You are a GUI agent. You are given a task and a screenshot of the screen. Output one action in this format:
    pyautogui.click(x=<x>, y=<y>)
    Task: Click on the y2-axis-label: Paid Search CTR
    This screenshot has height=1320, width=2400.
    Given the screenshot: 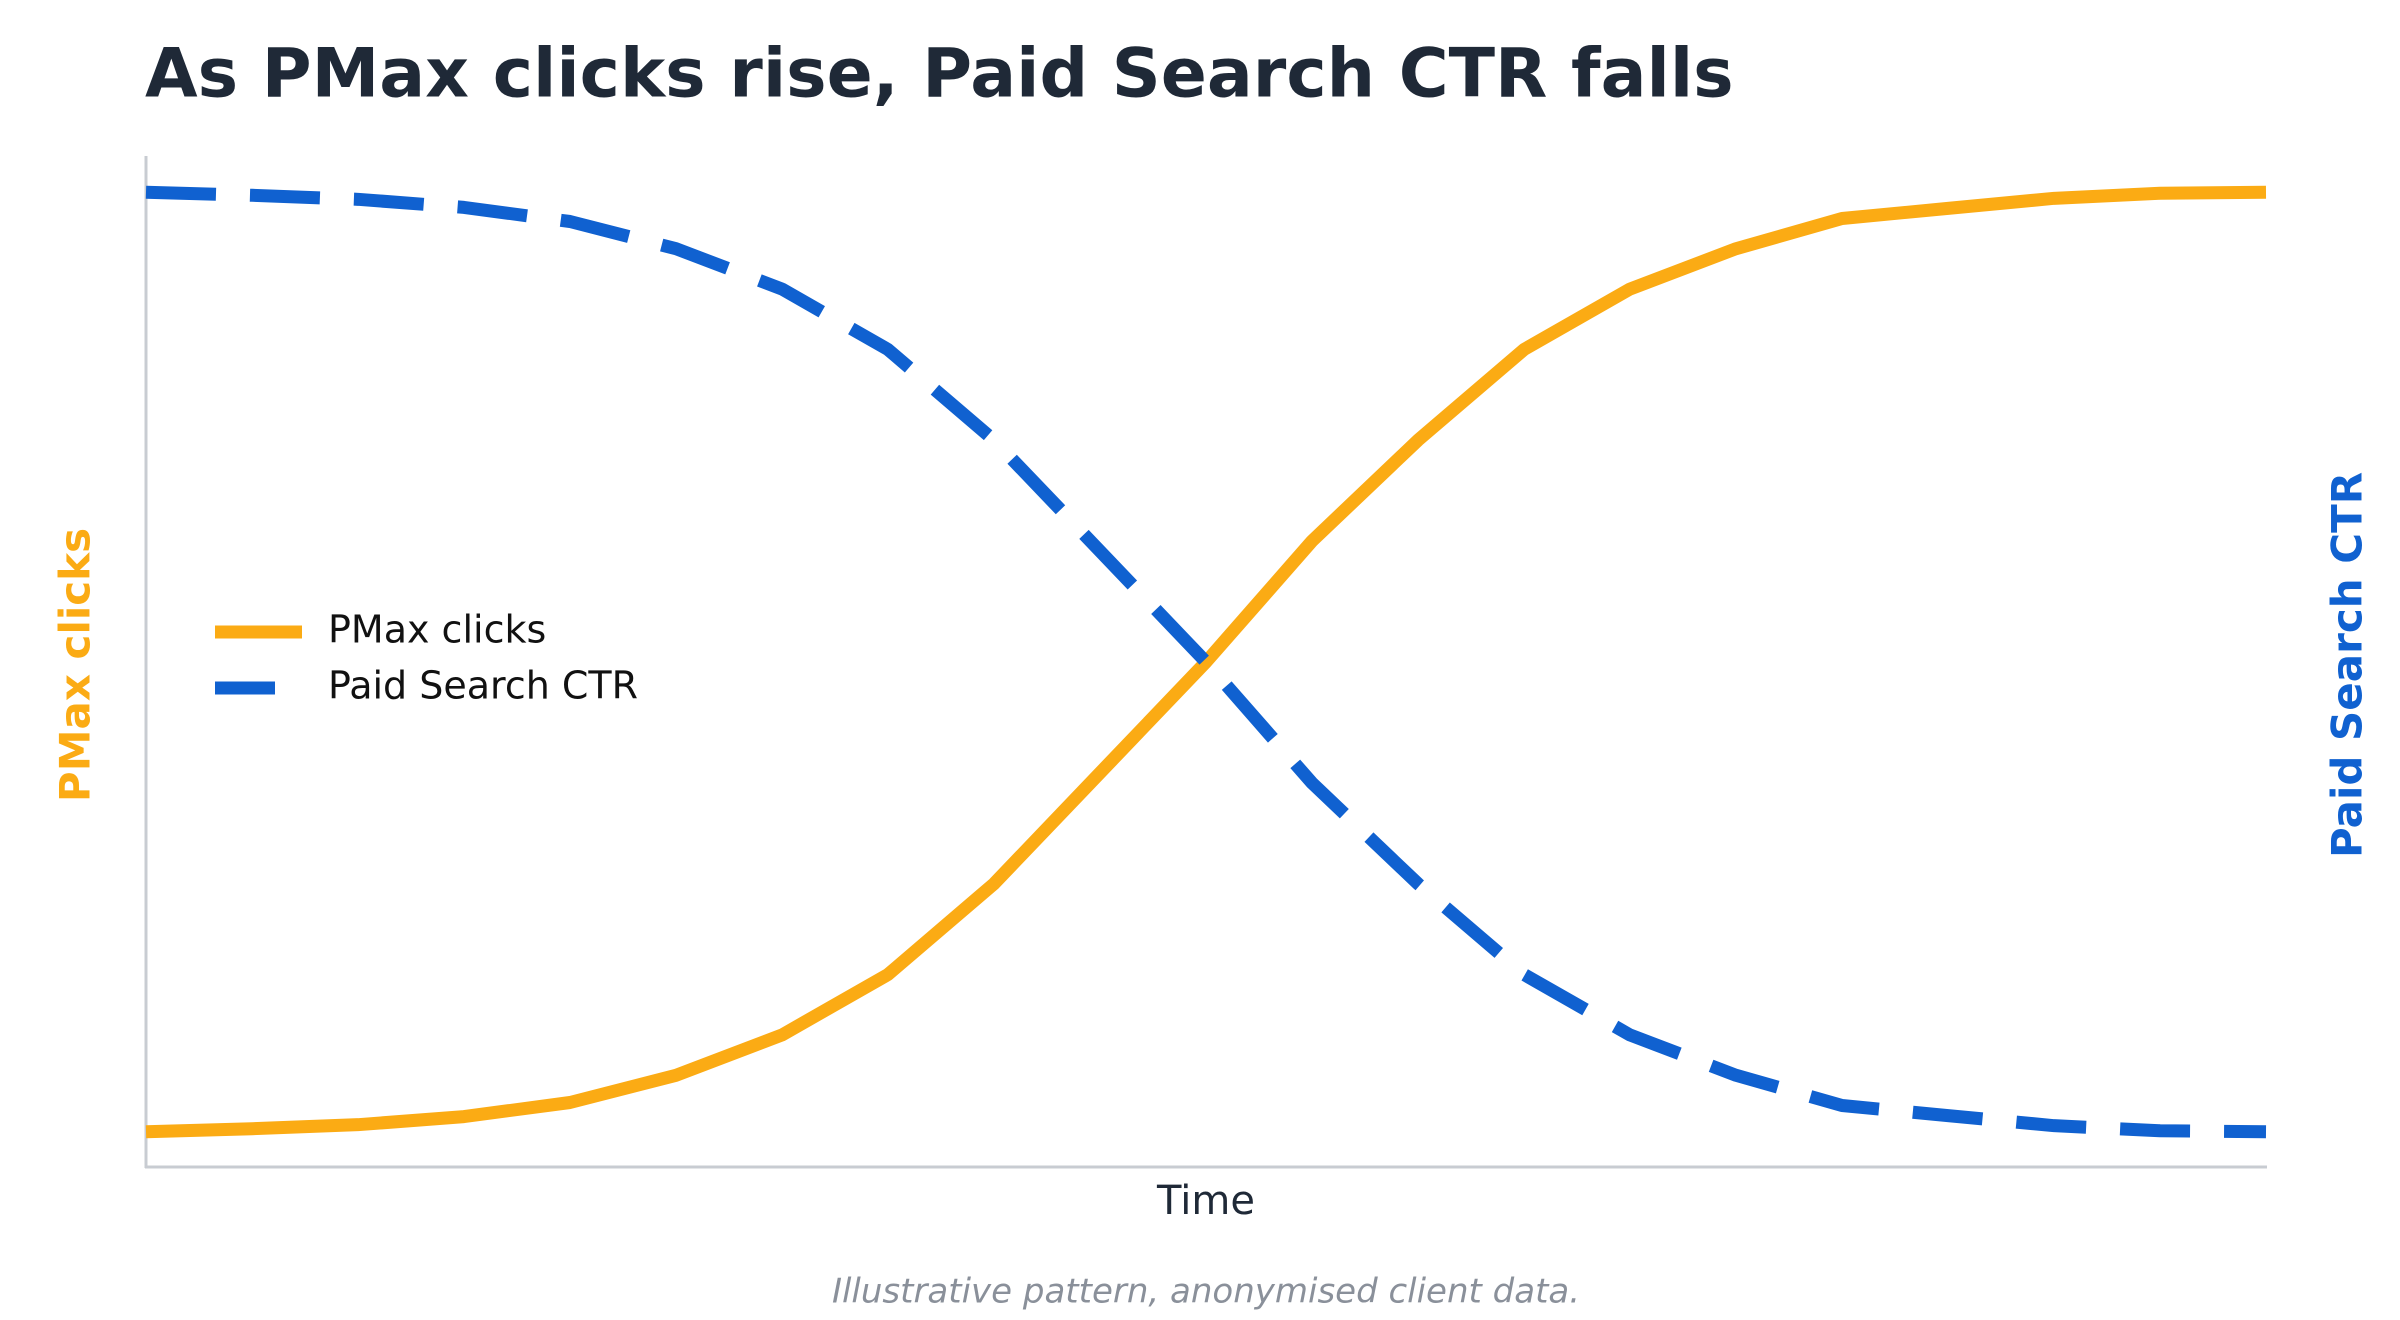 What is the action you would take?
    pyautogui.click(x=2347, y=665)
    